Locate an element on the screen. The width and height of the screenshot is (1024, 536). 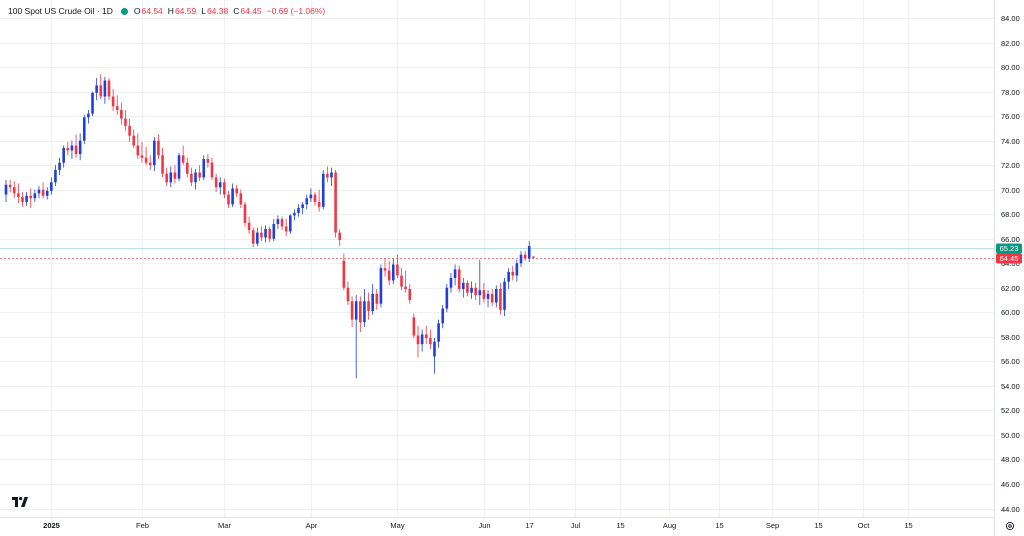
settings-gear-icon is located at coordinates (1010, 526).